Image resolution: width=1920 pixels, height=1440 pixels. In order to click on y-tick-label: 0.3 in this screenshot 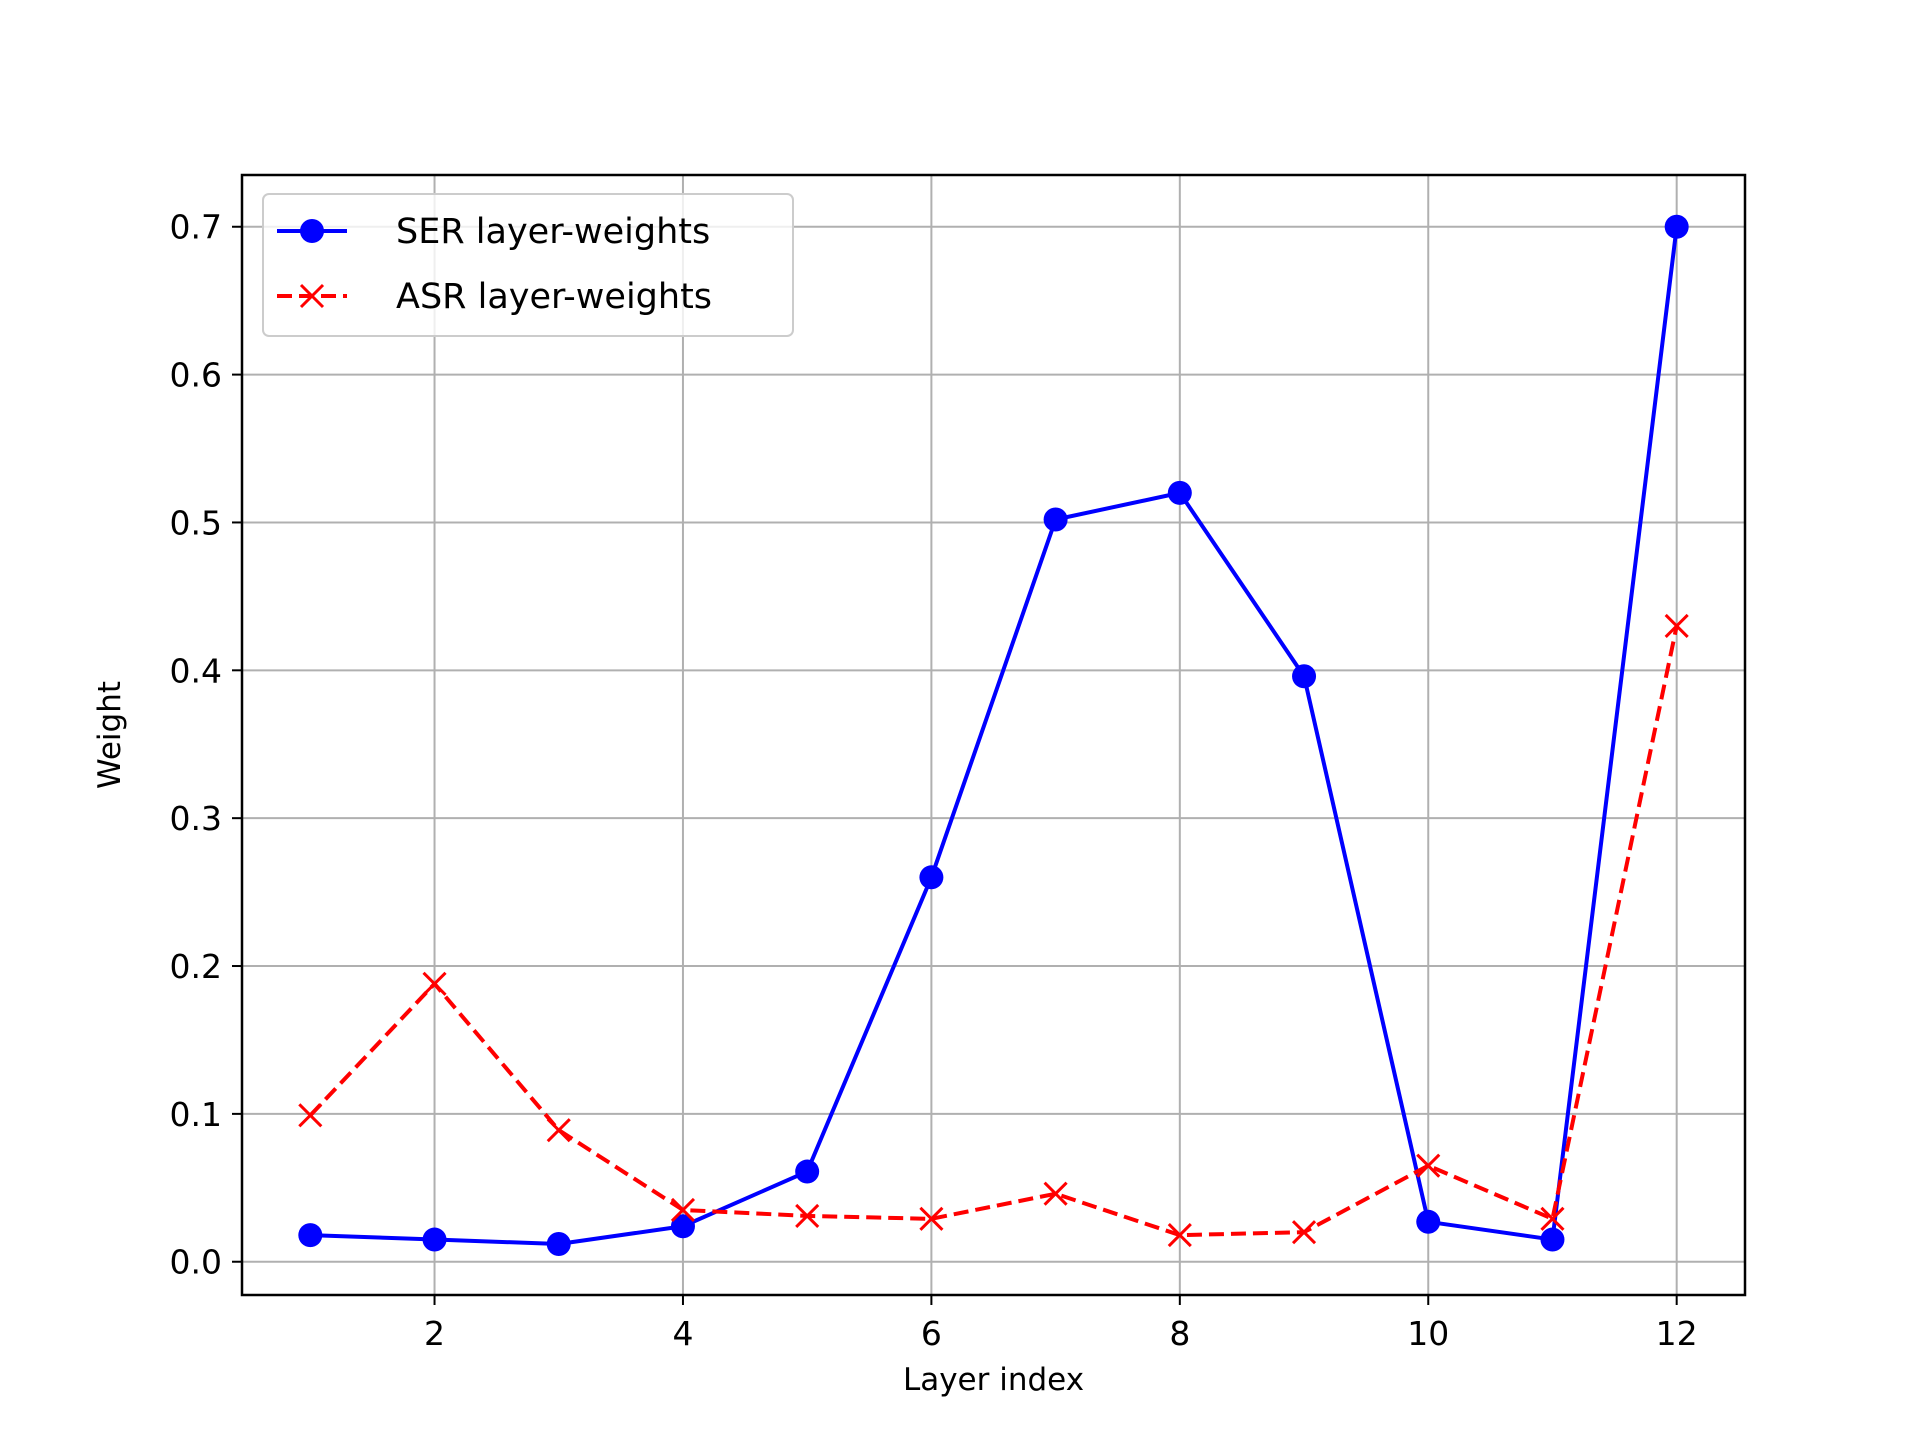, I will do `click(196, 818)`.